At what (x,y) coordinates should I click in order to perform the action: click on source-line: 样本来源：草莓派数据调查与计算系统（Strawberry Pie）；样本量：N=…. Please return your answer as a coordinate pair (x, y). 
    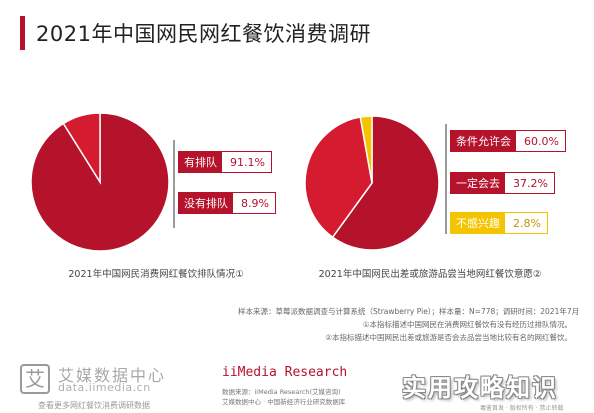
    Looking at the image, I should click on (405, 311).